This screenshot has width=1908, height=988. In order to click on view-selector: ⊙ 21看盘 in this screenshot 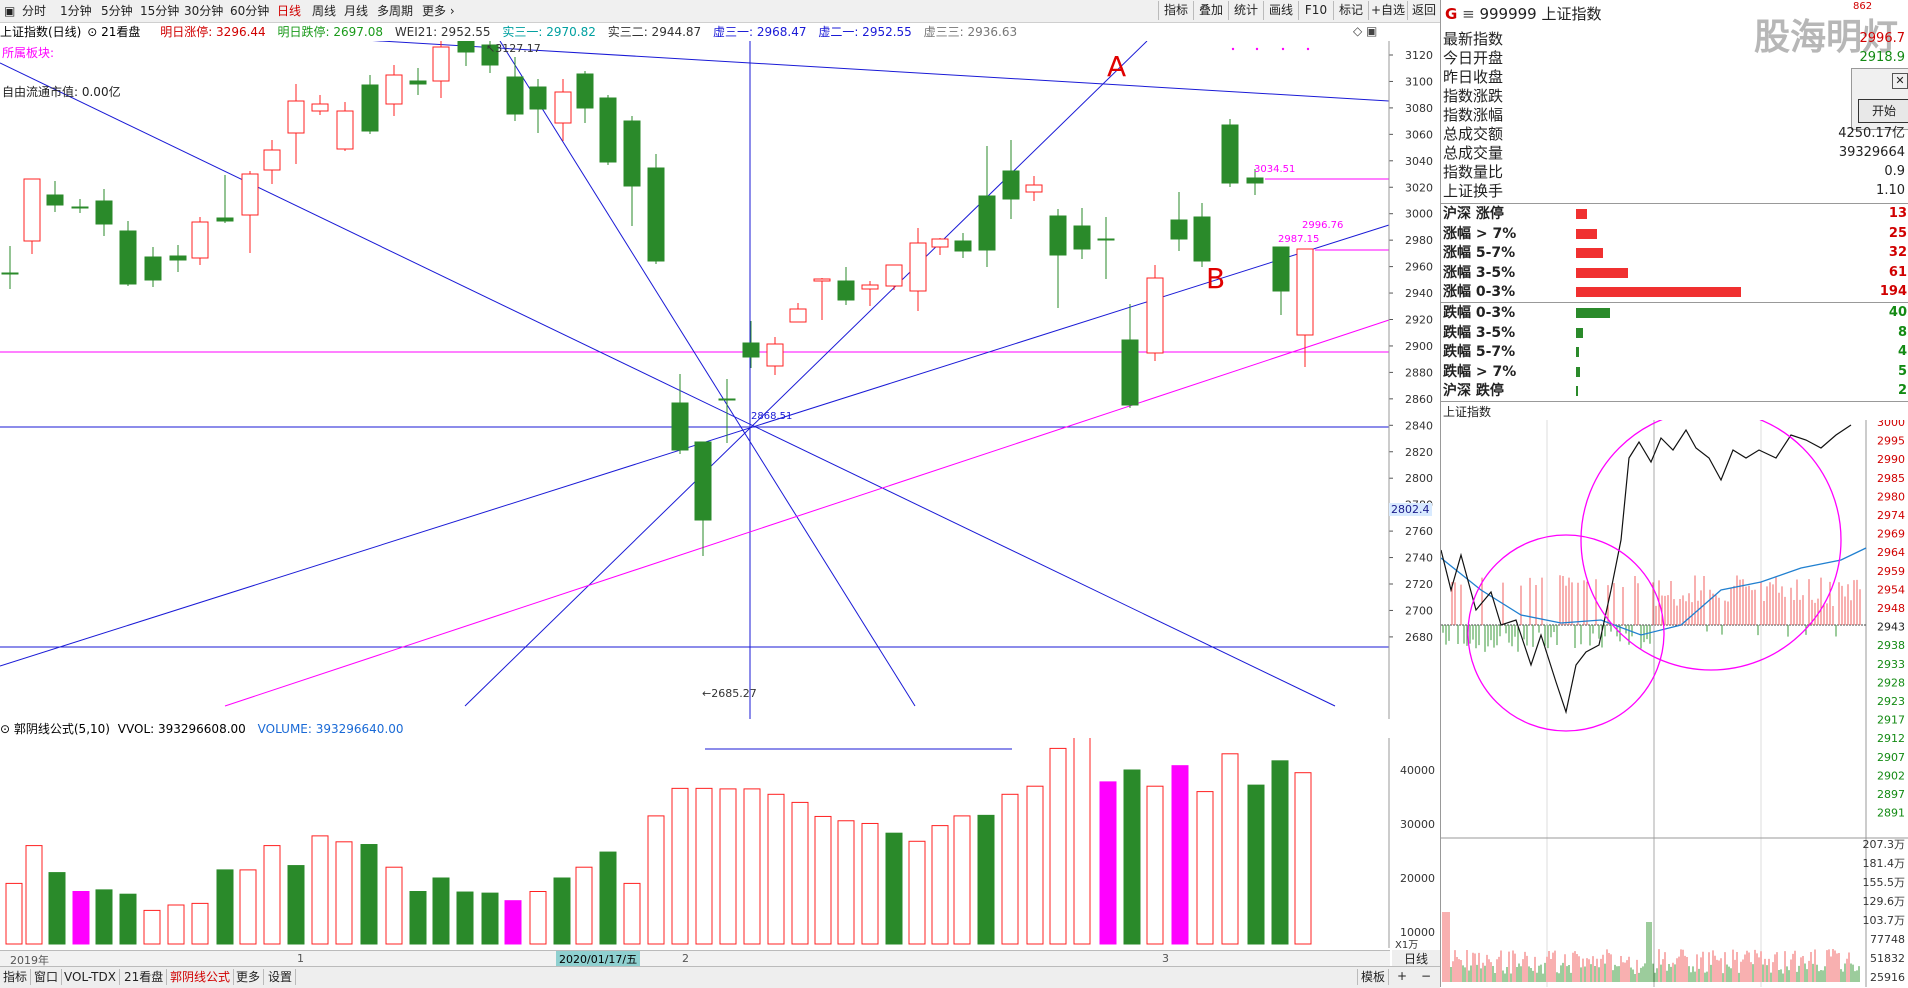, I will do `click(114, 32)`.